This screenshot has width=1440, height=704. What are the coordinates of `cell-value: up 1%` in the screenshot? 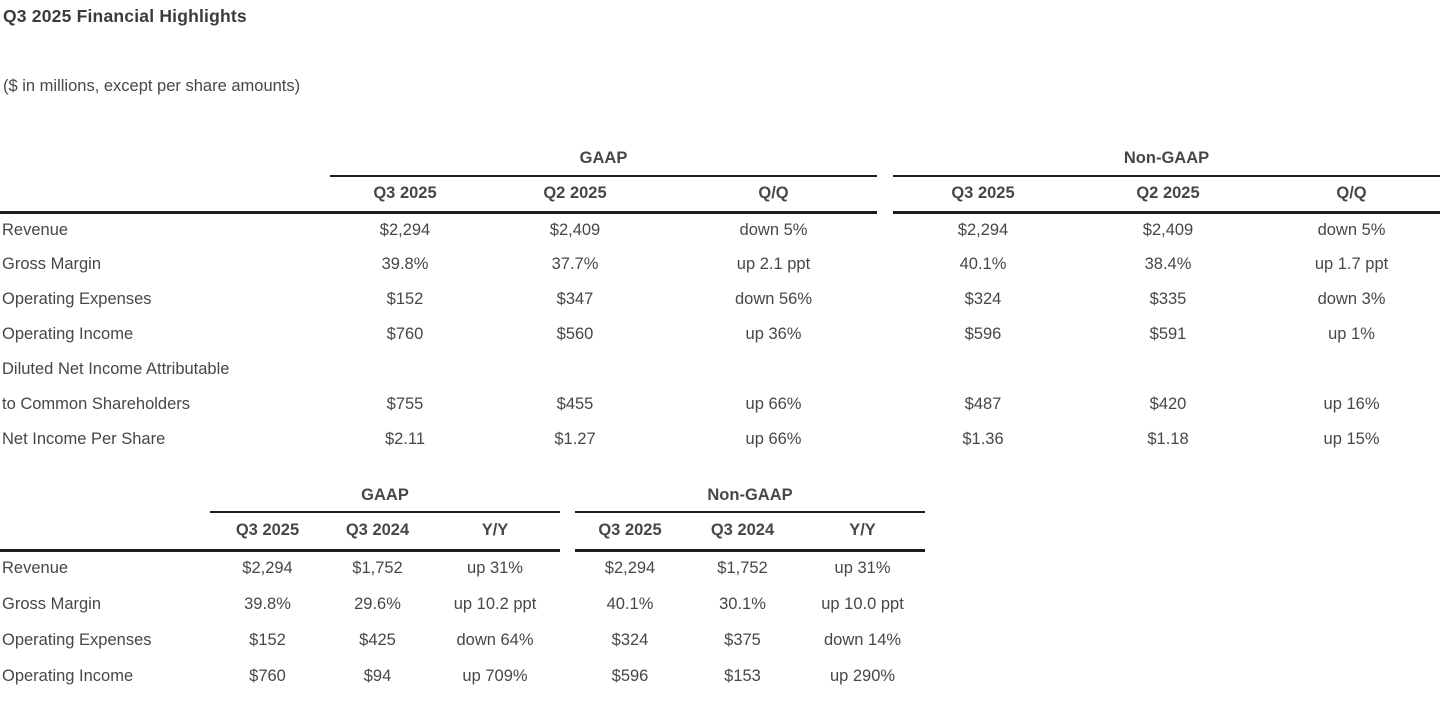 It's located at (1351, 334).